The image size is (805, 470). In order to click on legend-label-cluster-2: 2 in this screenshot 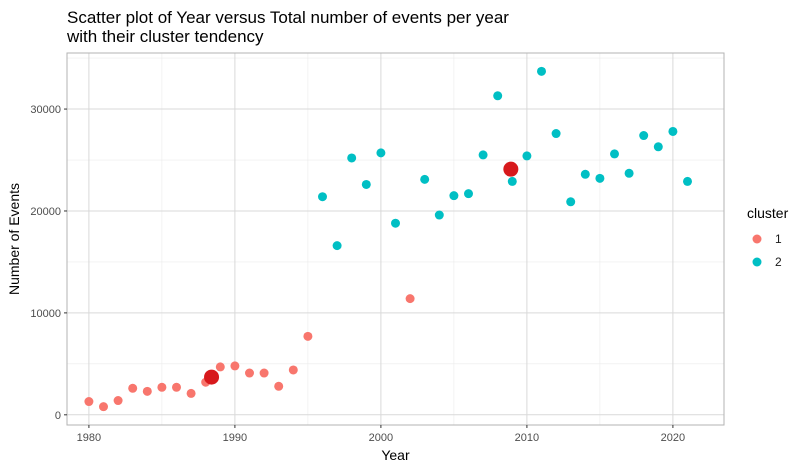, I will do `click(778, 262)`.